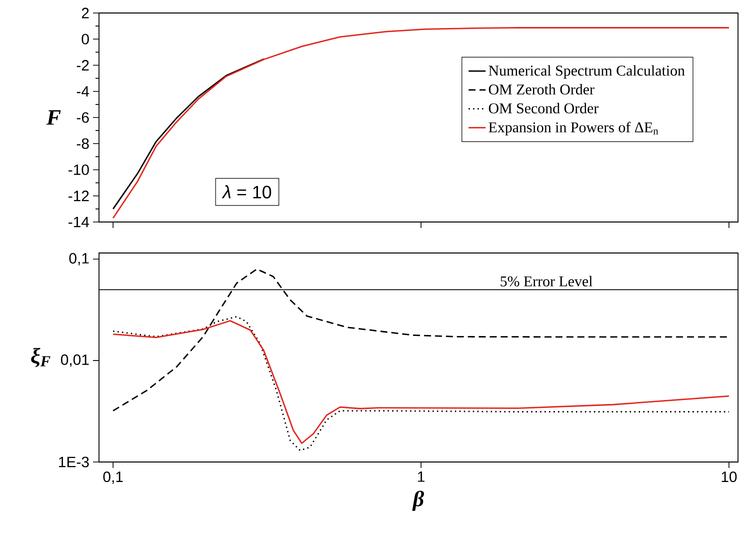  What do you see at coordinates (82, 117) in the screenshot?
I see `y-tick-label: -6` at bounding box center [82, 117].